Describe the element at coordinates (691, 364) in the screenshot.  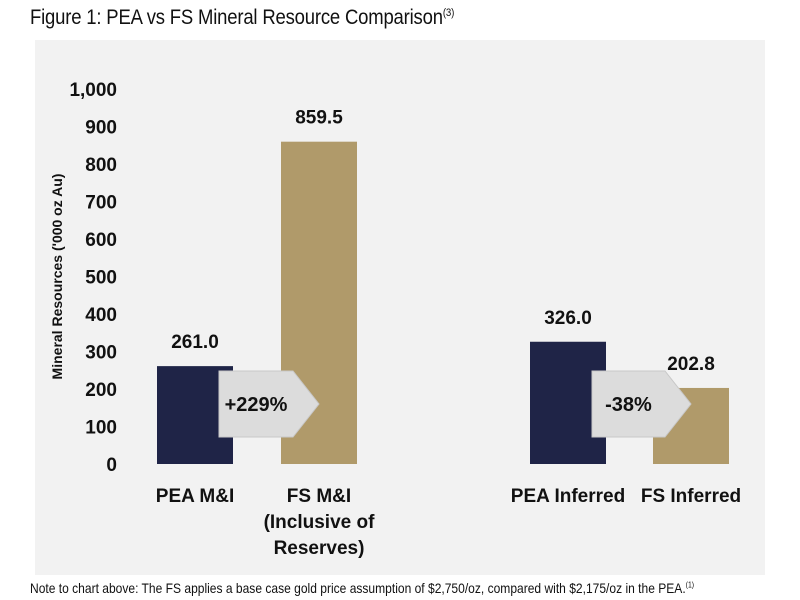
I see `bar-value-label: 202.8` at that location.